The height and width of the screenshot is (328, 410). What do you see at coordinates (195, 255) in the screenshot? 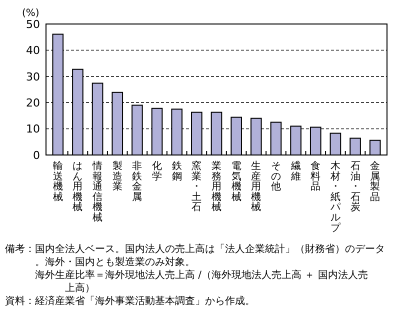
I see `text: 備考：国内全法人ベース。国内法人の売上高は「法人企業統計」（財務省）のデータ。海外・国内とも製造業のみ対象。` at bounding box center [195, 255].